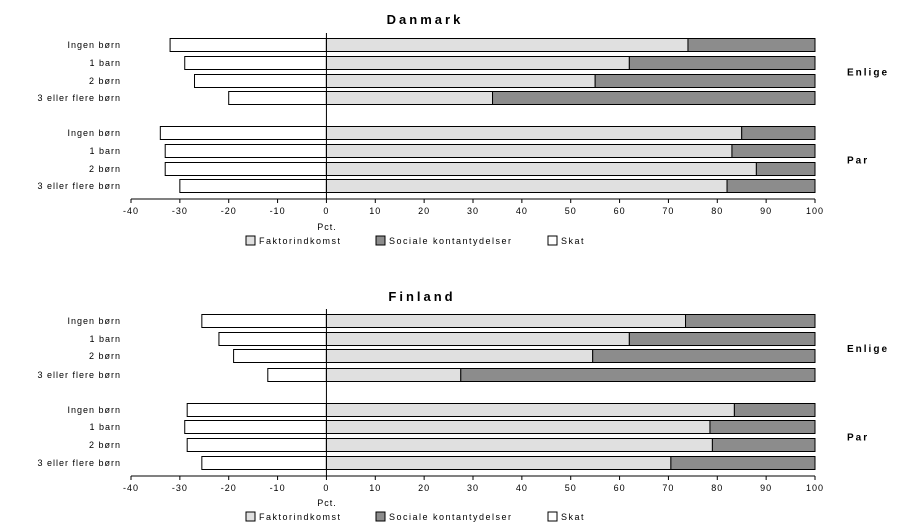 This screenshot has height=531, width=901. Describe the element at coordinates (858, 161) in the screenshot. I see `group-label: Par` at that location.